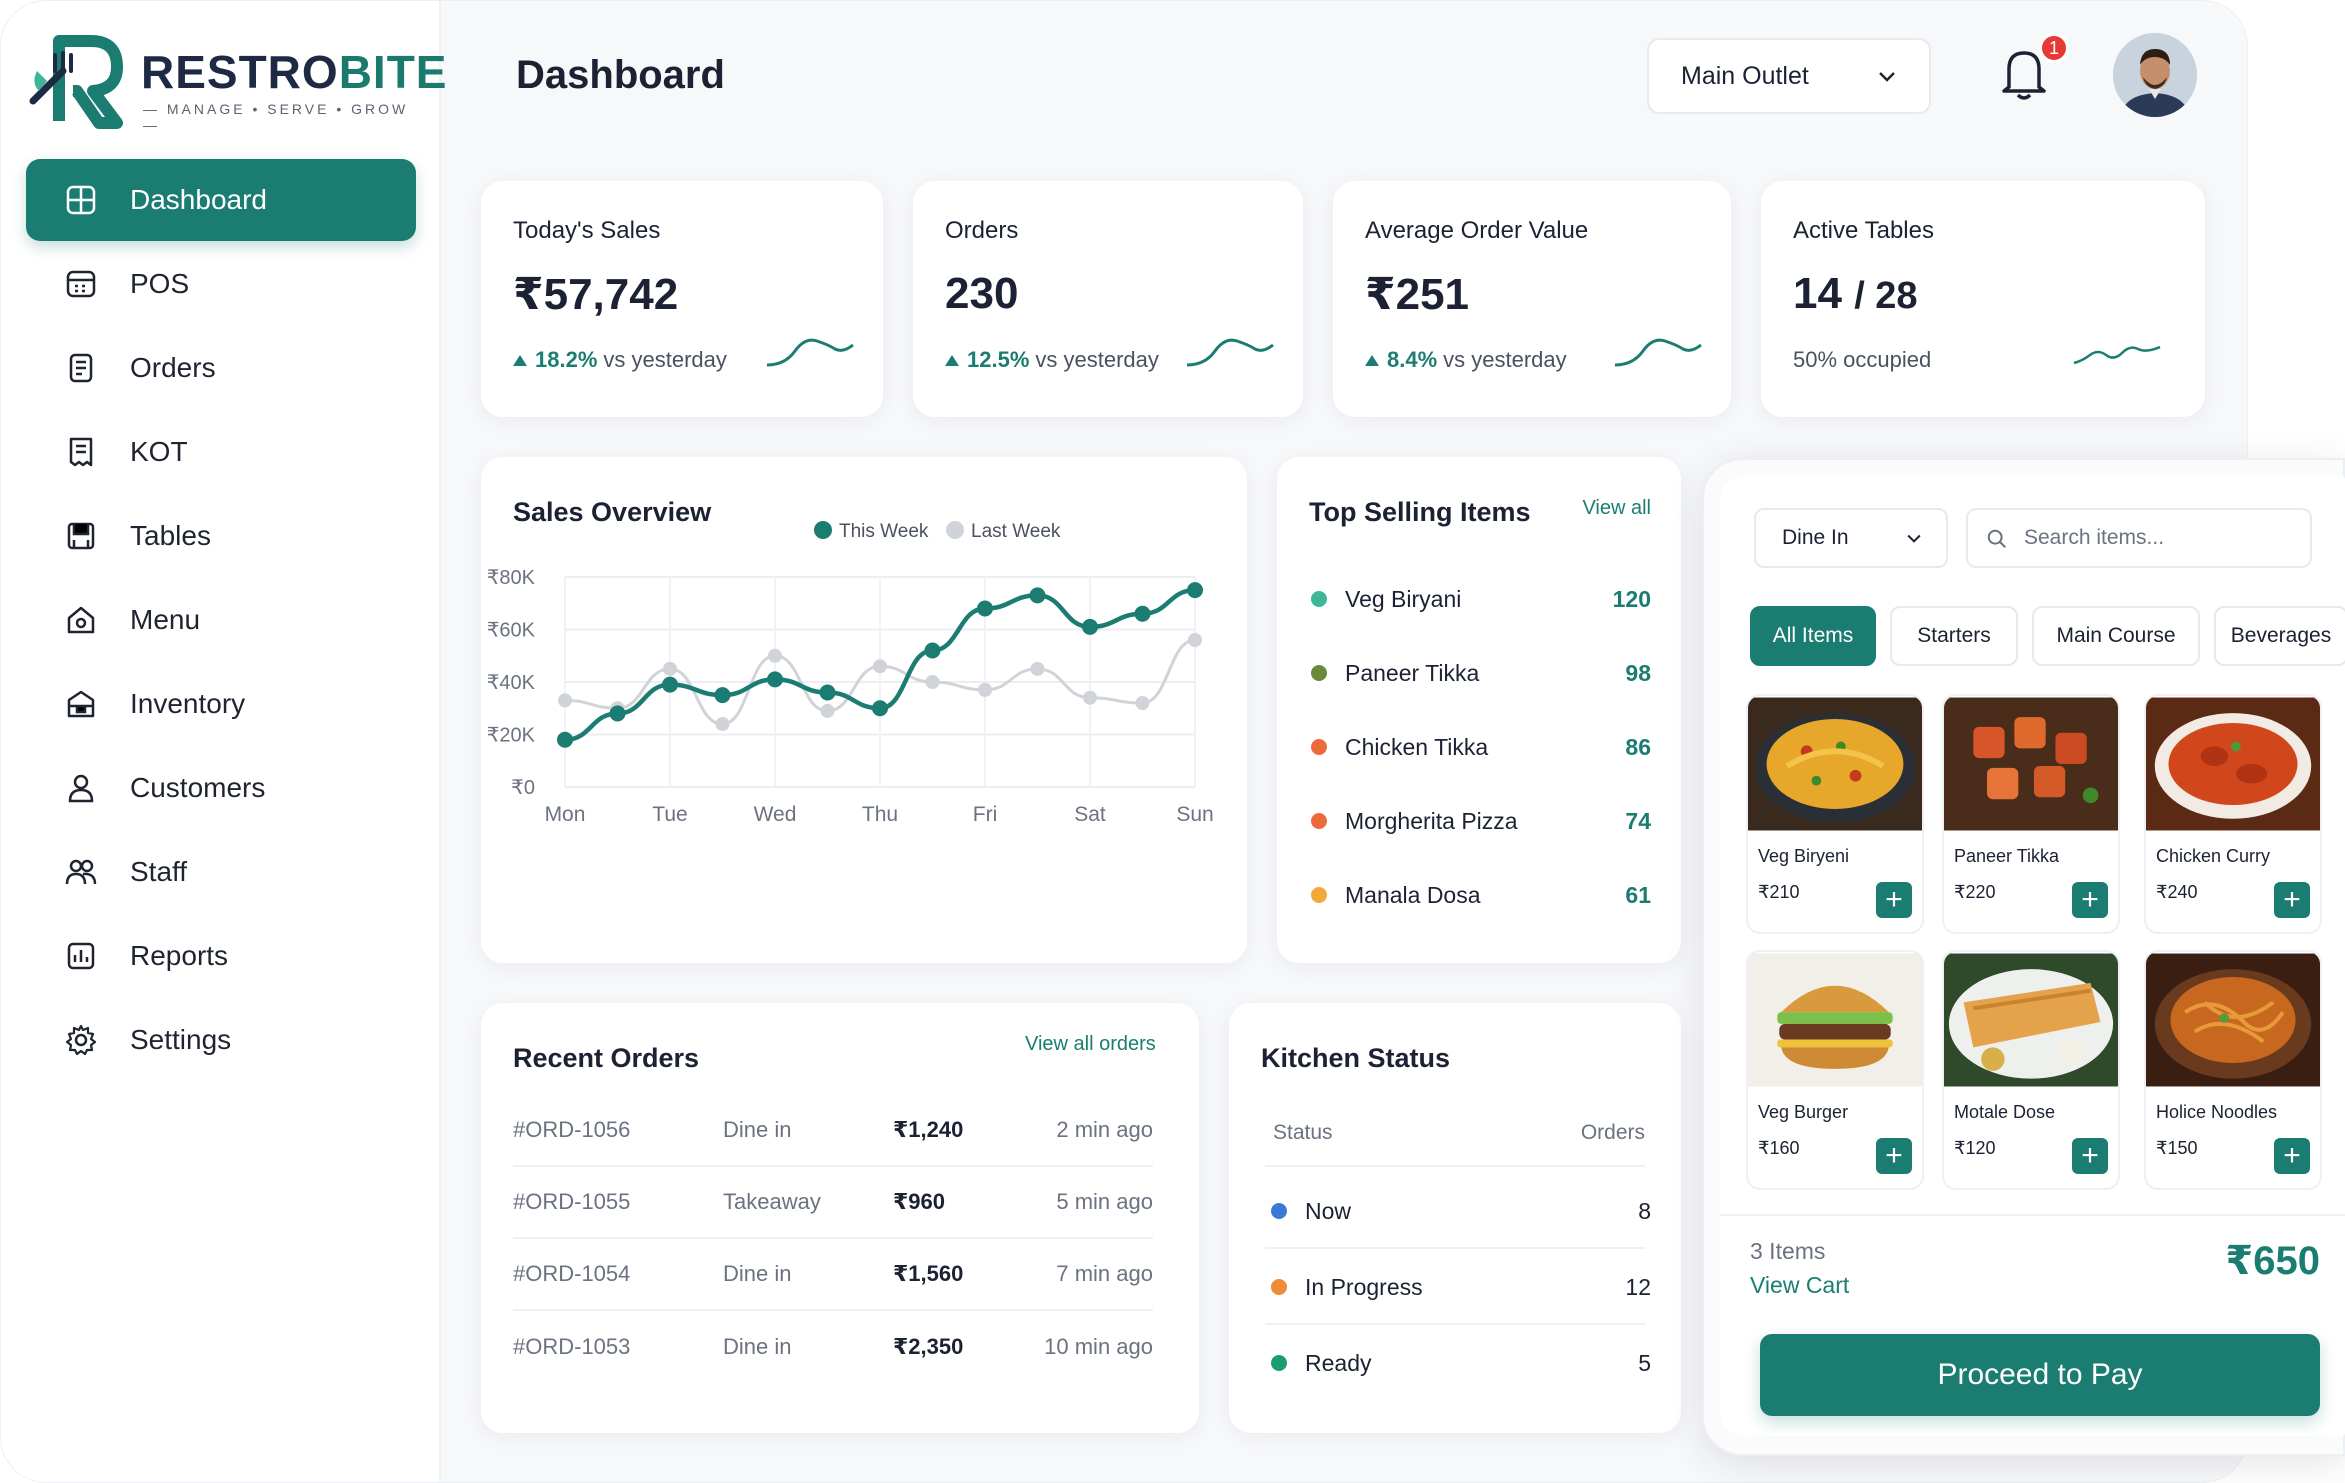  I want to click on table-row: #ORD-1056 Dine in ₹1,240 2 min ago, so click(833, 1131).